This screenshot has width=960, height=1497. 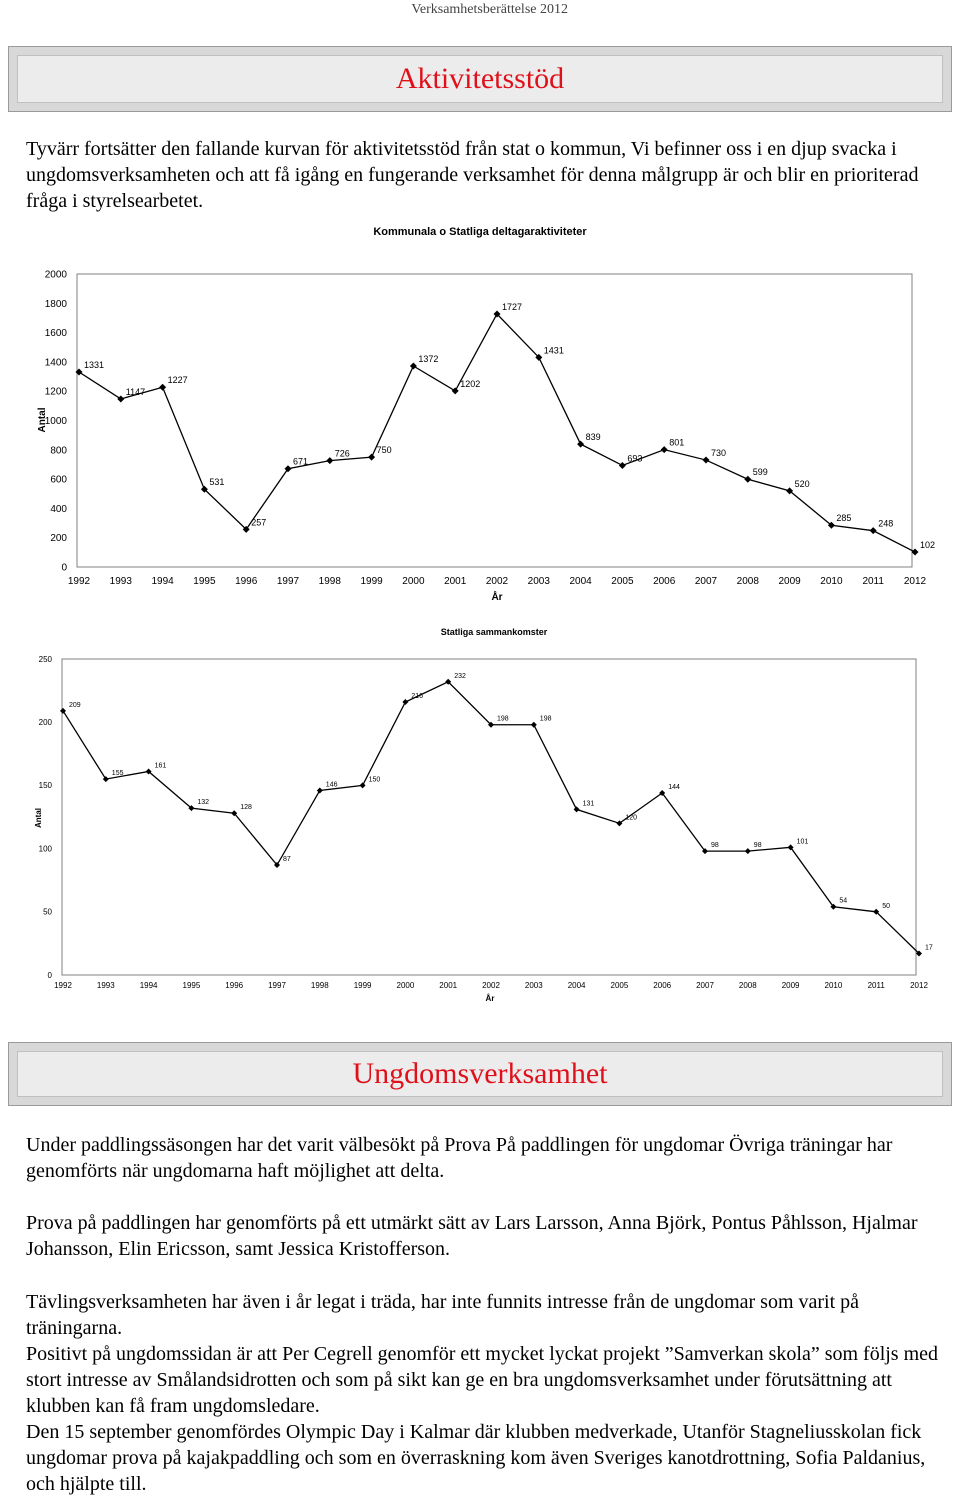 I want to click on y-tick-label: 1800, so click(x=56, y=304).